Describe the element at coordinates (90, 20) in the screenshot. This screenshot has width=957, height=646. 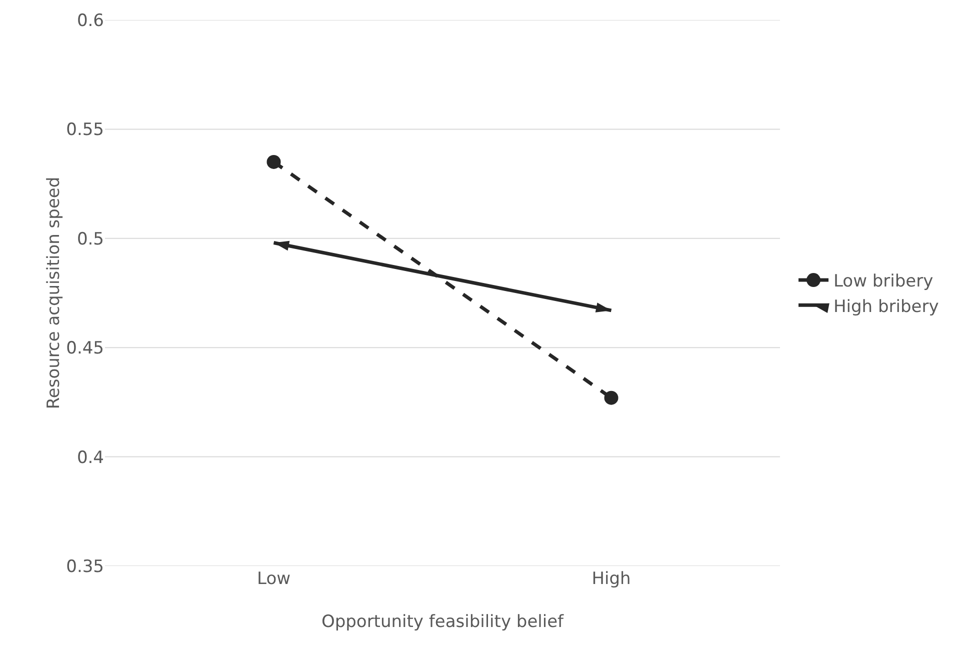
I see `y-tick-label: 0.6` at that location.